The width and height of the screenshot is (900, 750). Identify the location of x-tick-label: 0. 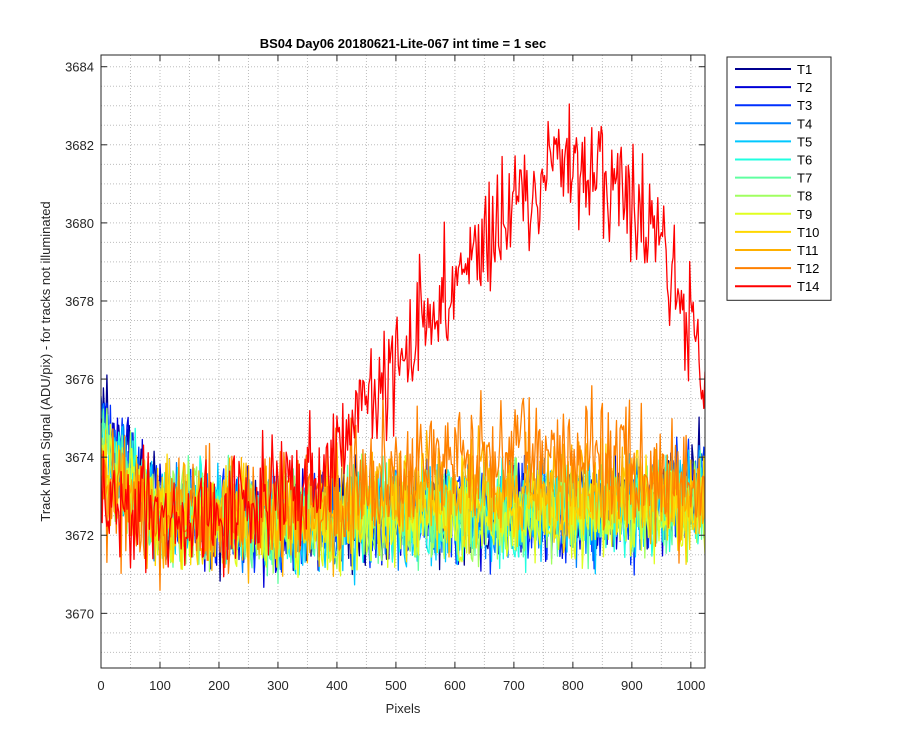
(100, 685).